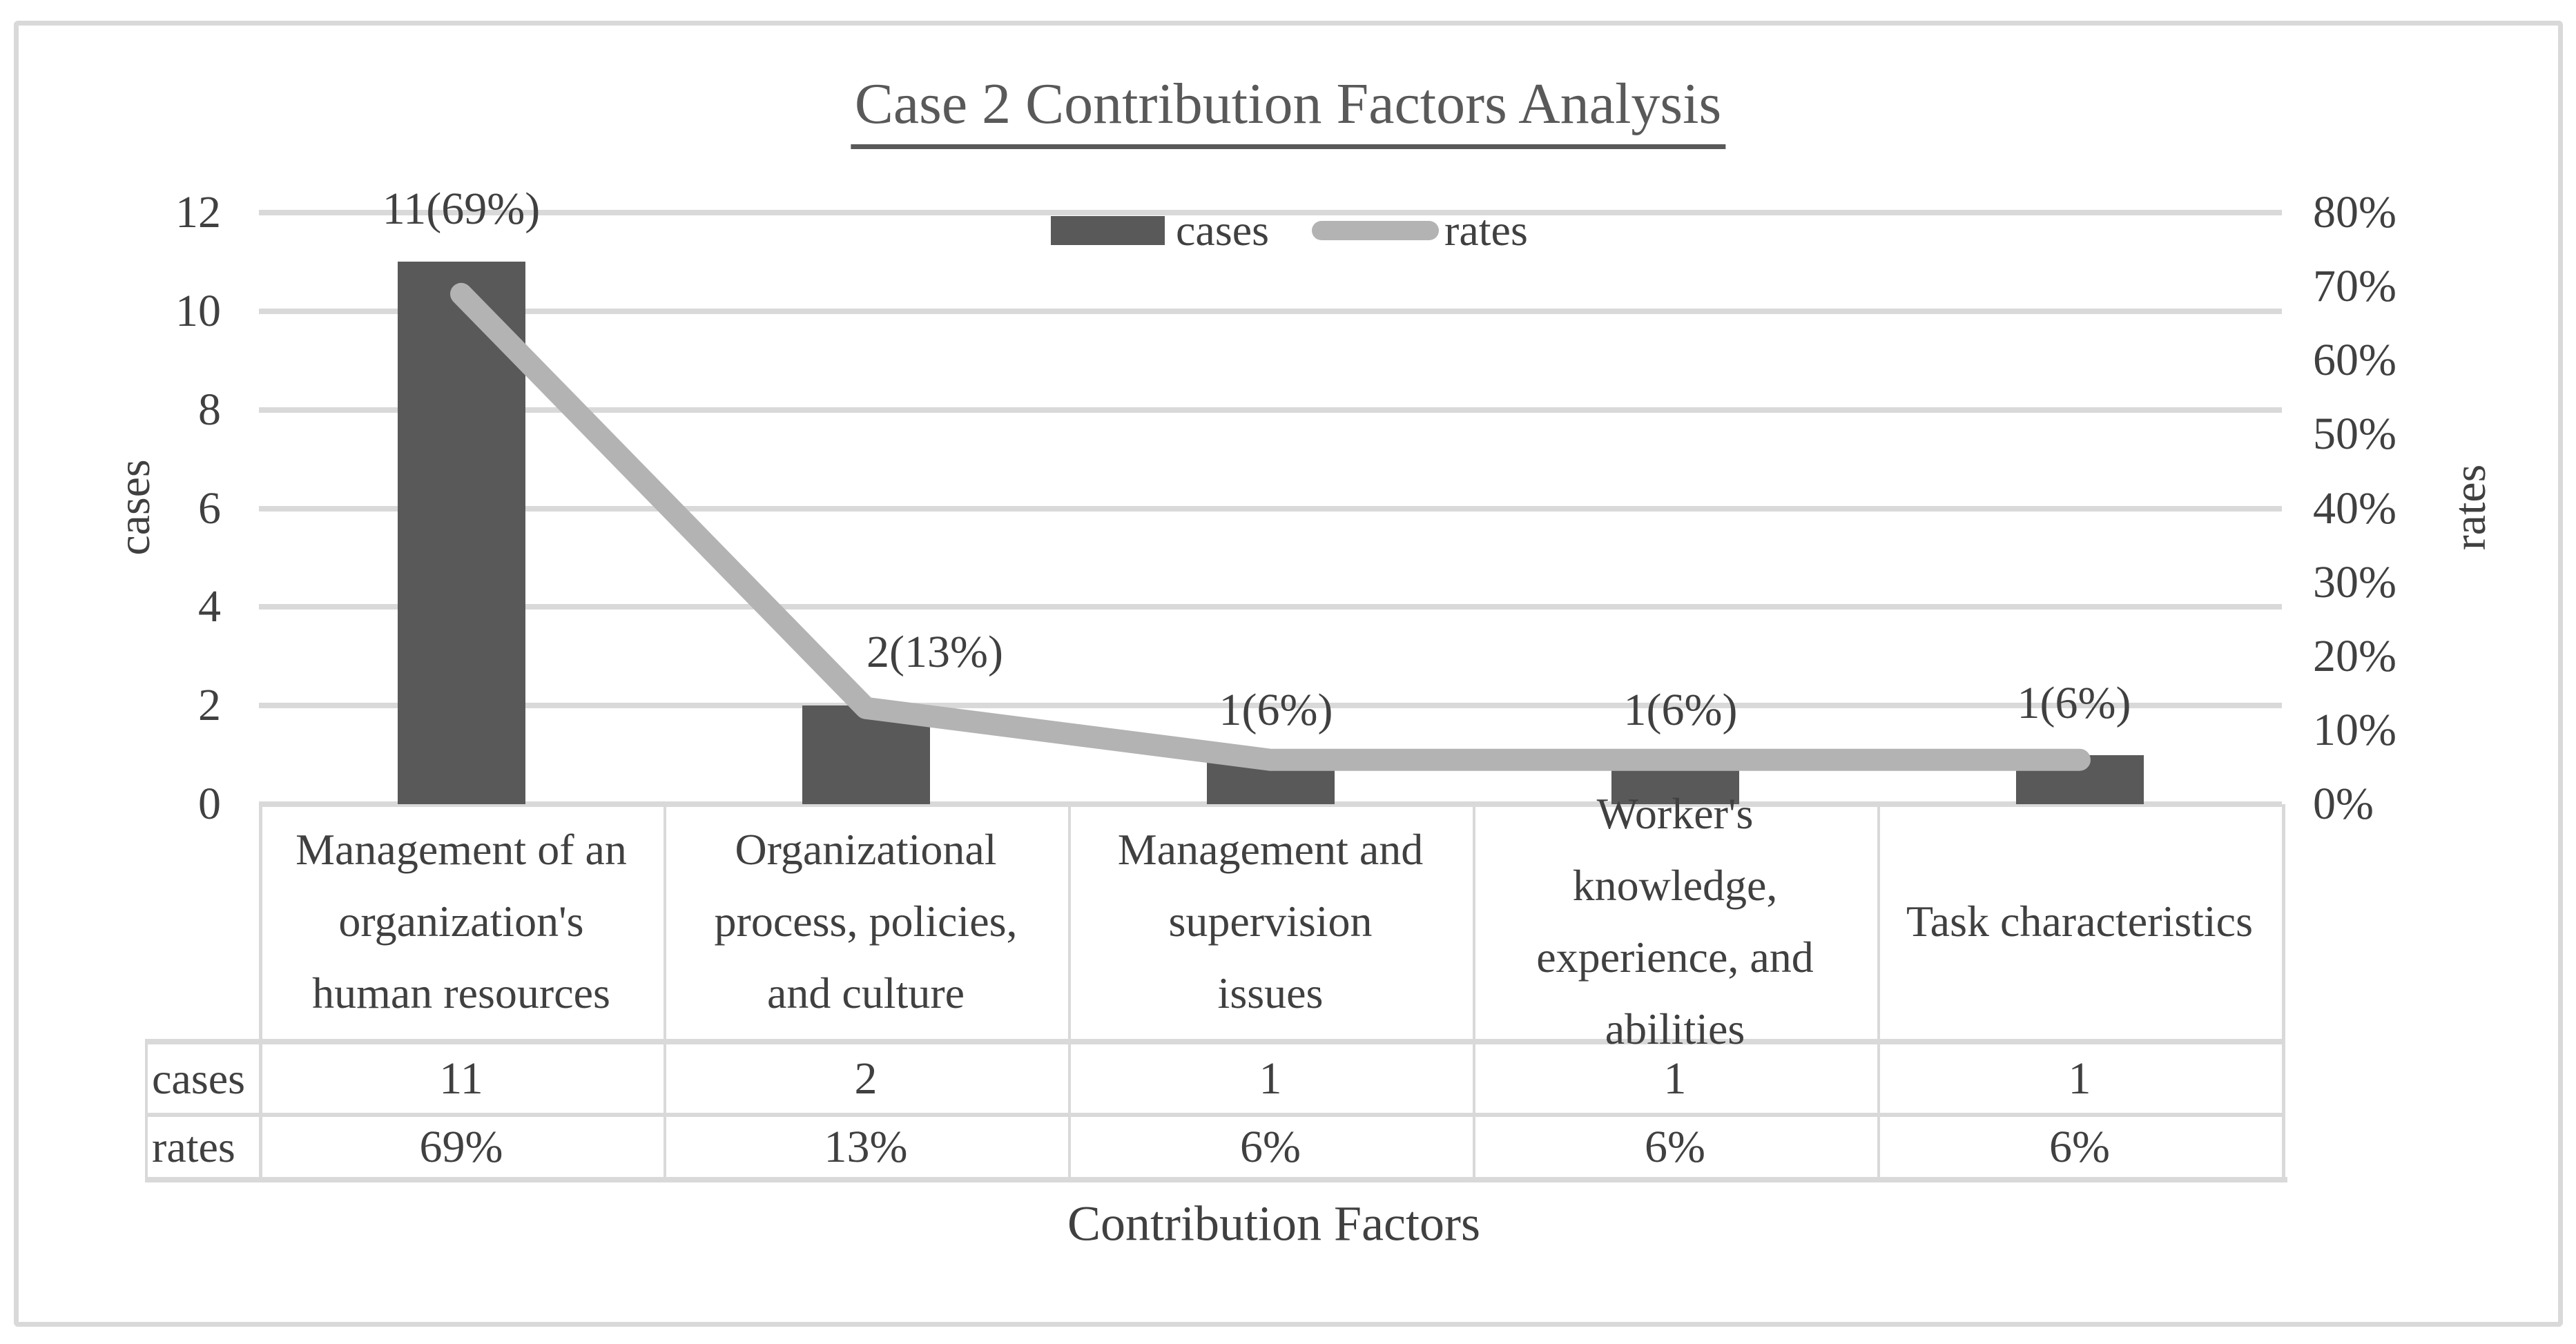  I want to click on table-cell-rates-4: 6%, so click(1675, 1146).